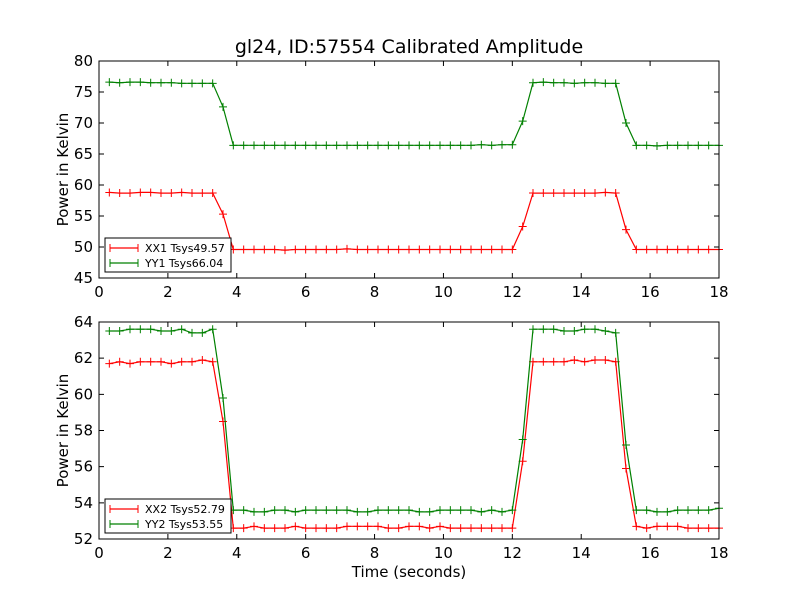 The width and height of the screenshot is (800, 604). What do you see at coordinates (185, 248) in the screenshot?
I see `legend-label: XX1 Tsys49.57` at bounding box center [185, 248].